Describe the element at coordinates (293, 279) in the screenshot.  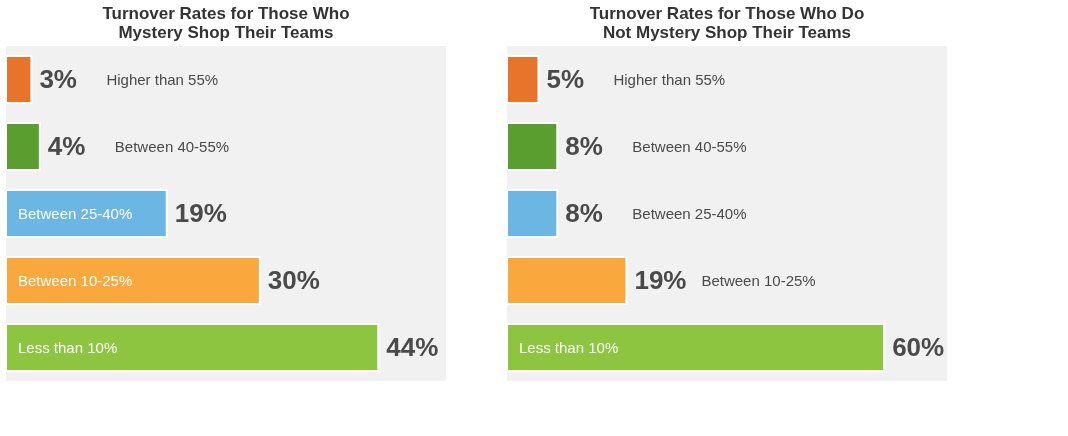
I see `data-label: 30%` at that location.